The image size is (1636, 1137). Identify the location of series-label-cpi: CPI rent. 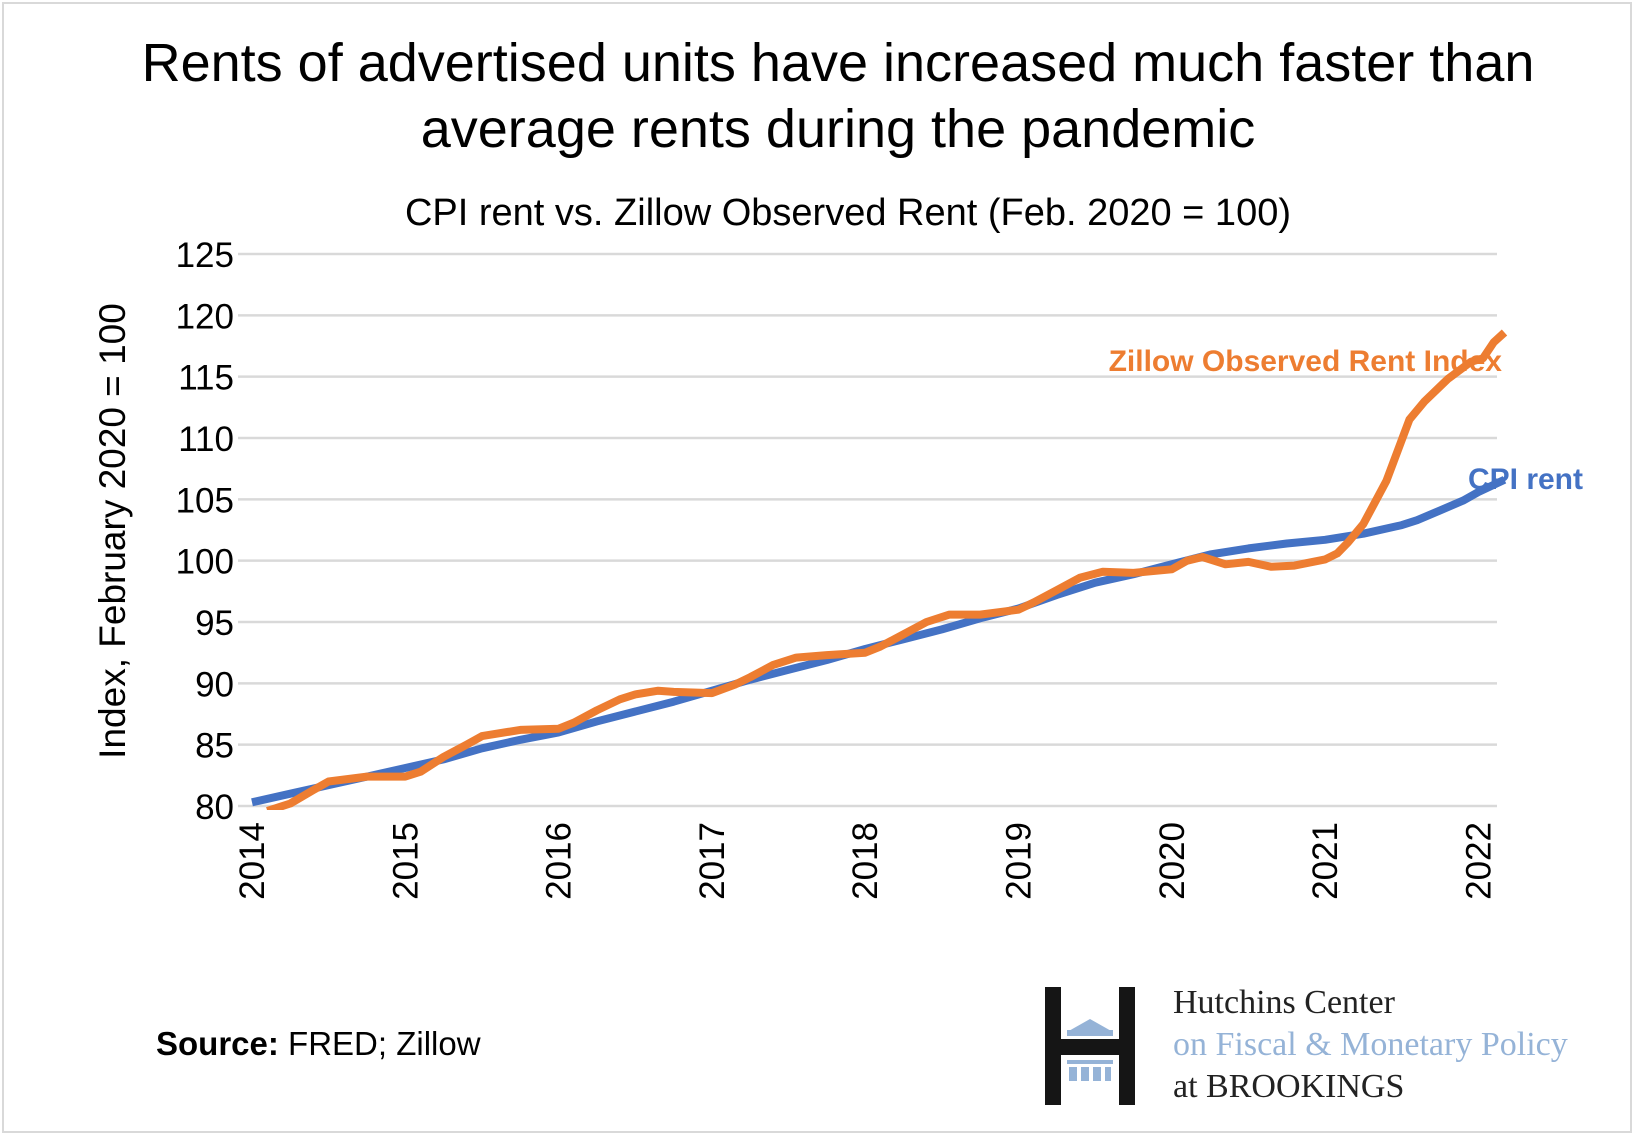
(1525, 479).